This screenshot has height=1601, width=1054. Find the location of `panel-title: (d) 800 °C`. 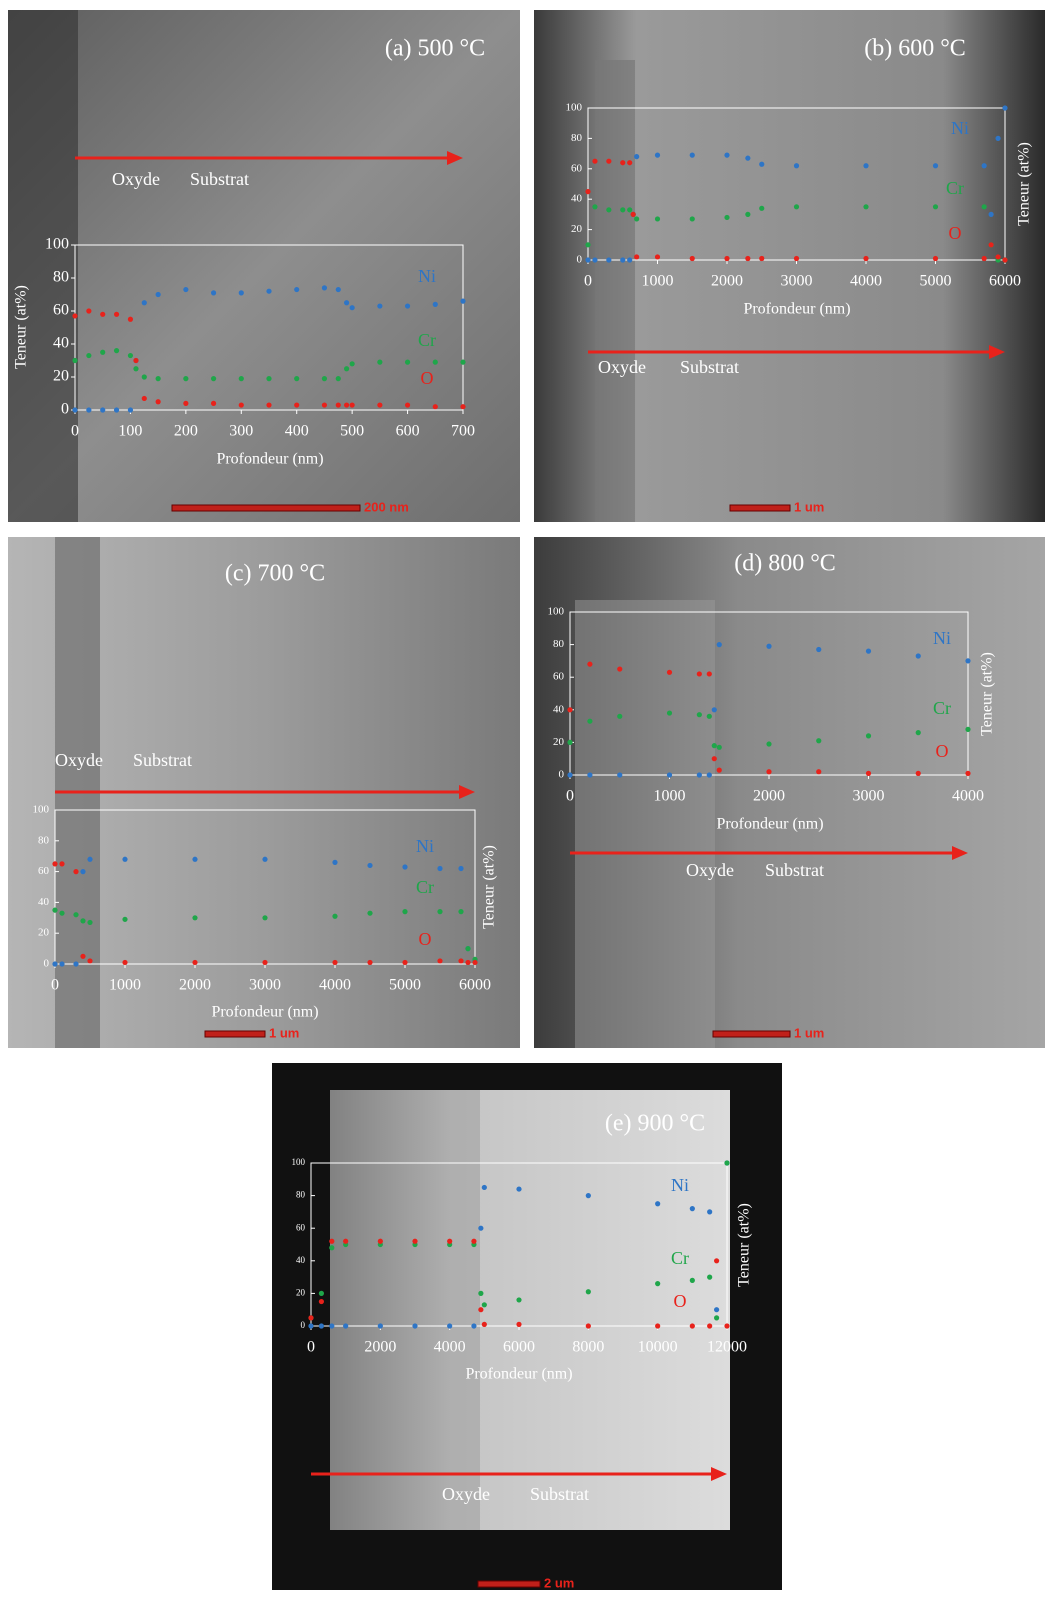

panel-title: (d) 800 °C is located at coordinates (785, 564).